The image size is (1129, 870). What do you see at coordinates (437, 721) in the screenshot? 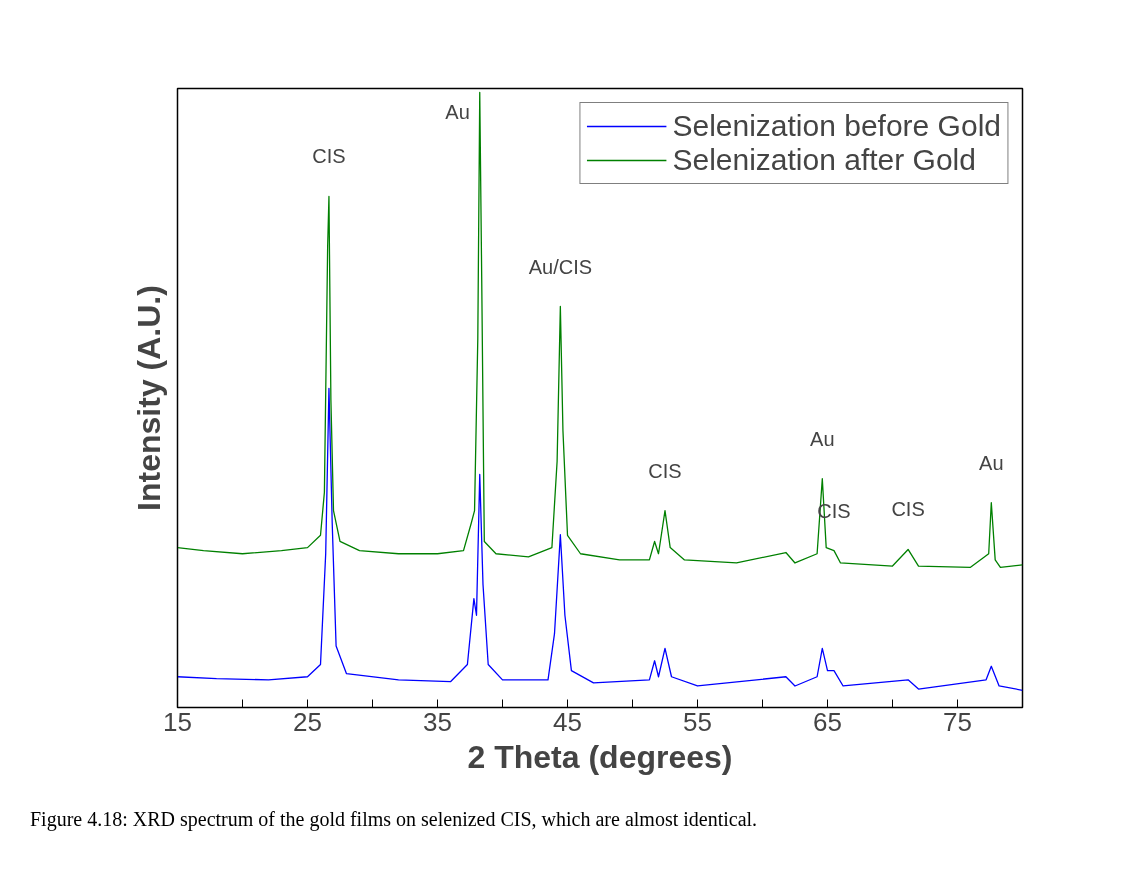
I see `x-tick-label: 35` at bounding box center [437, 721].